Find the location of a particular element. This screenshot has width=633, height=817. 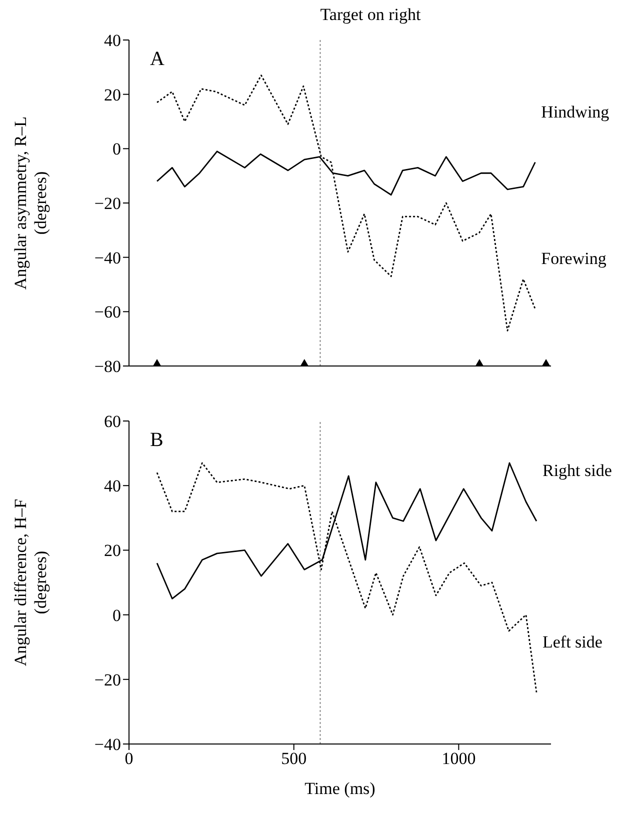

annotation: B is located at coordinates (157, 440).